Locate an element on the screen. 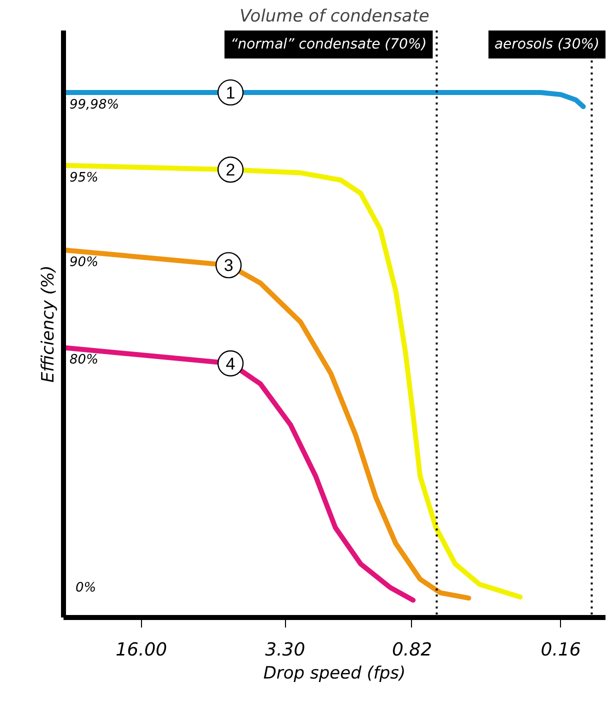 The width and height of the screenshot is (609, 702). annotation: 0% is located at coordinates (86, 588).